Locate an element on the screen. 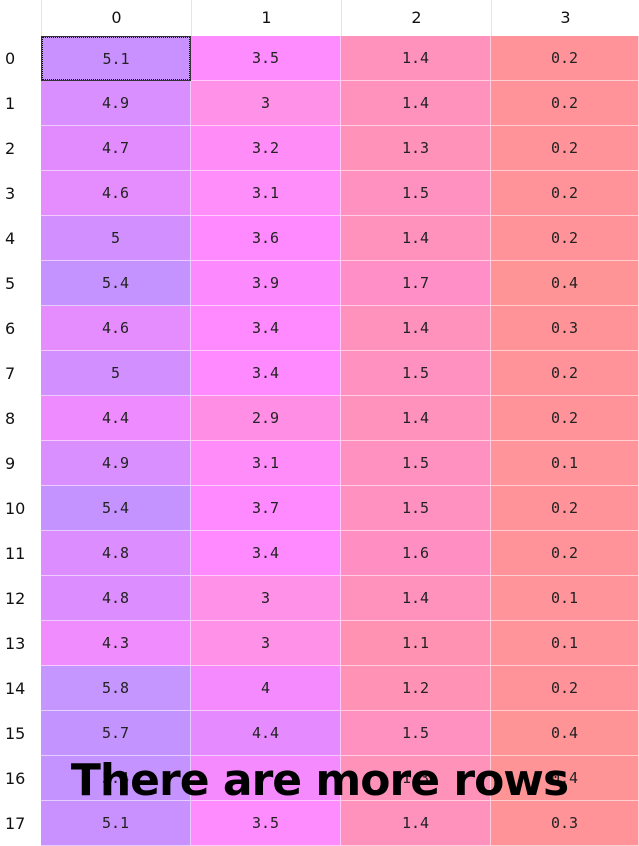 The height and width of the screenshot is (846, 639). table-cell: 1.6 is located at coordinates (416, 553).